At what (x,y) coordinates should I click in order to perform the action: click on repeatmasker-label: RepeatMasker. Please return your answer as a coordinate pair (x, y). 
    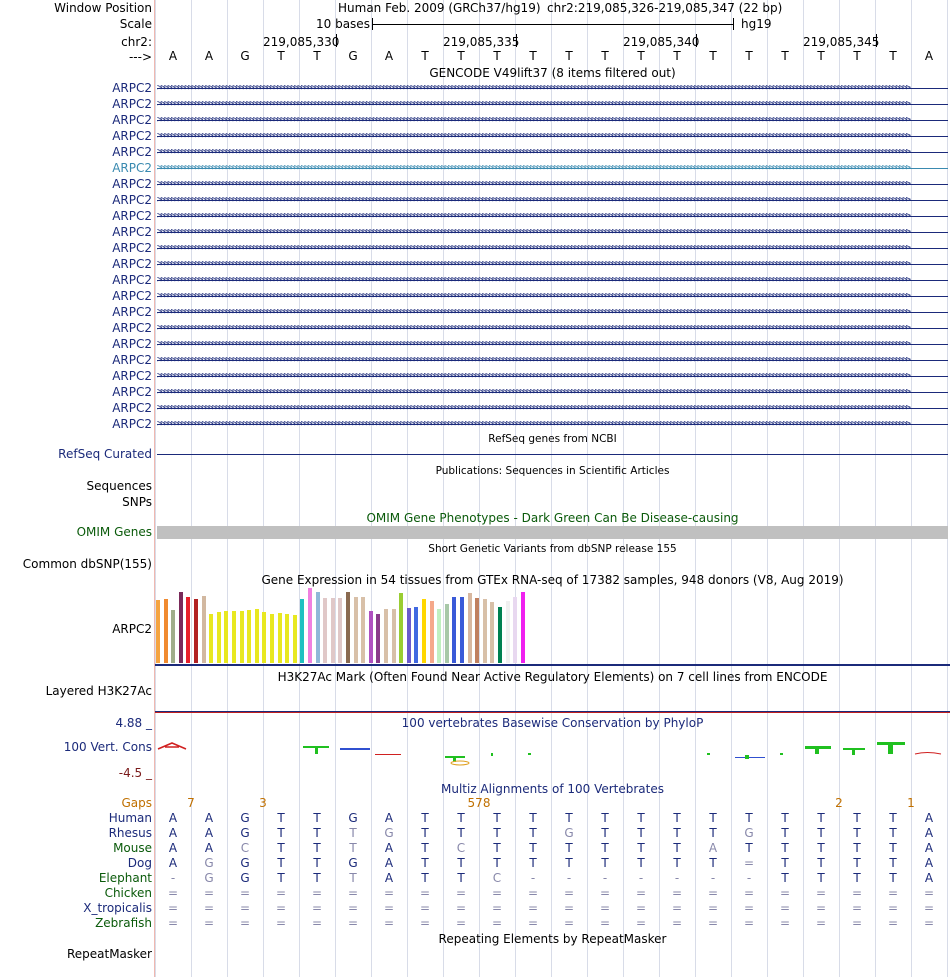
    Looking at the image, I should click on (109, 954).